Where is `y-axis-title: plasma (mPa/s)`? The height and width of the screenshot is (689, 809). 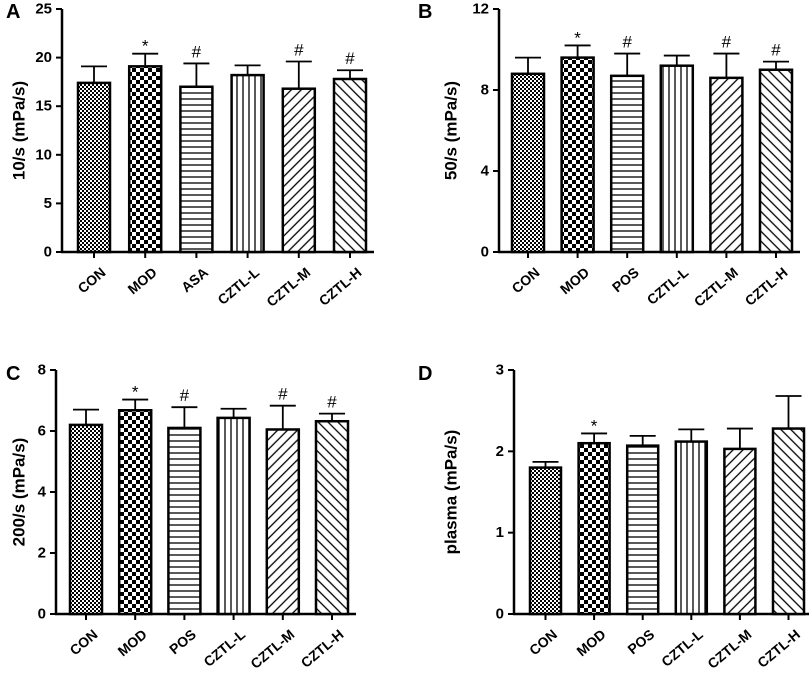
y-axis-title: plasma (mPa/s) is located at coordinates (450, 492).